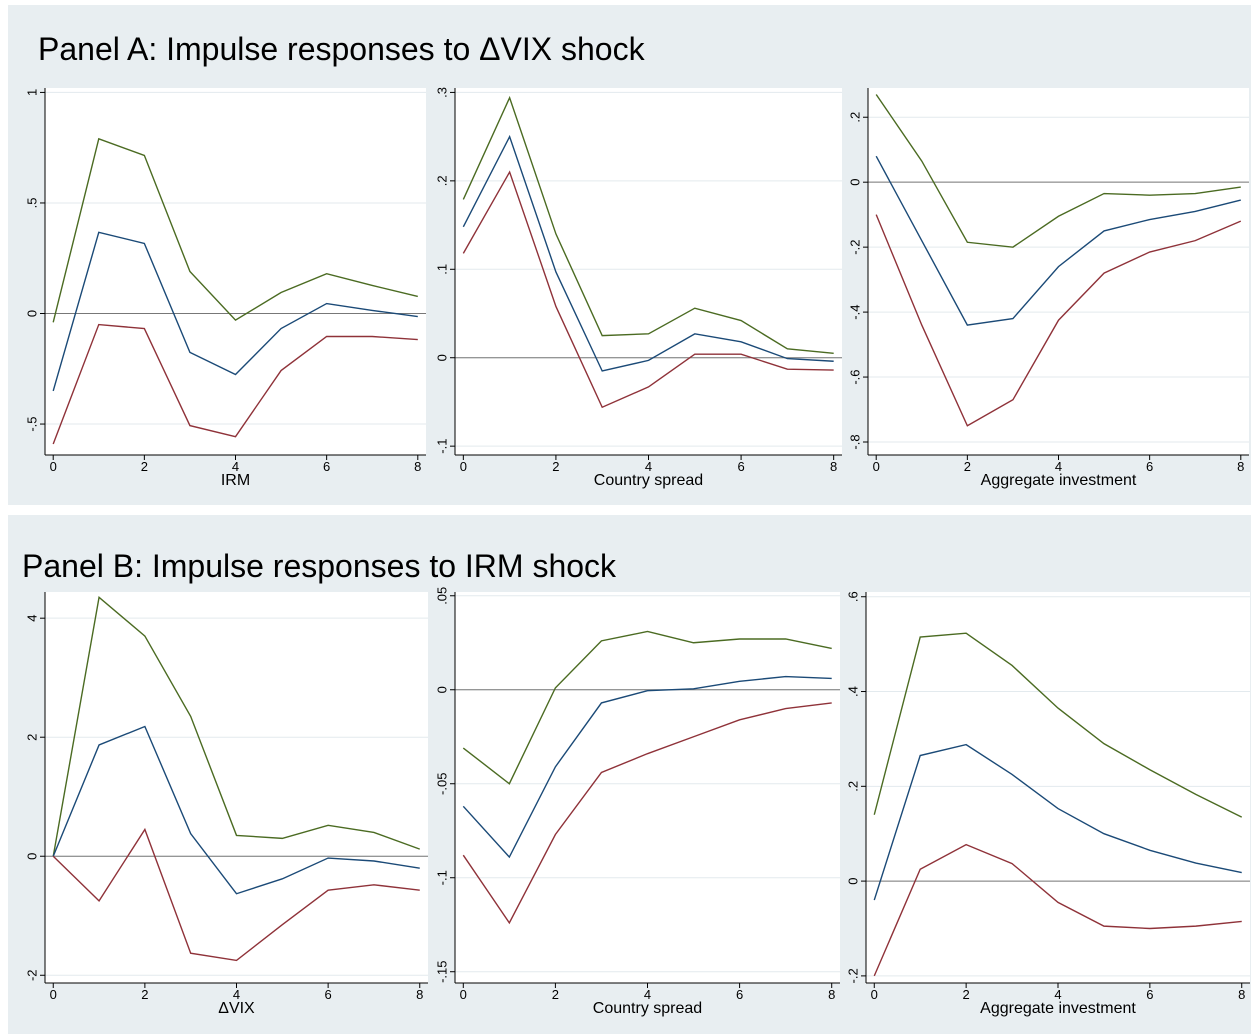 Image resolution: width=1251 pixels, height=1034 pixels. I want to click on y-tick-label: -2, so click(31, 975).